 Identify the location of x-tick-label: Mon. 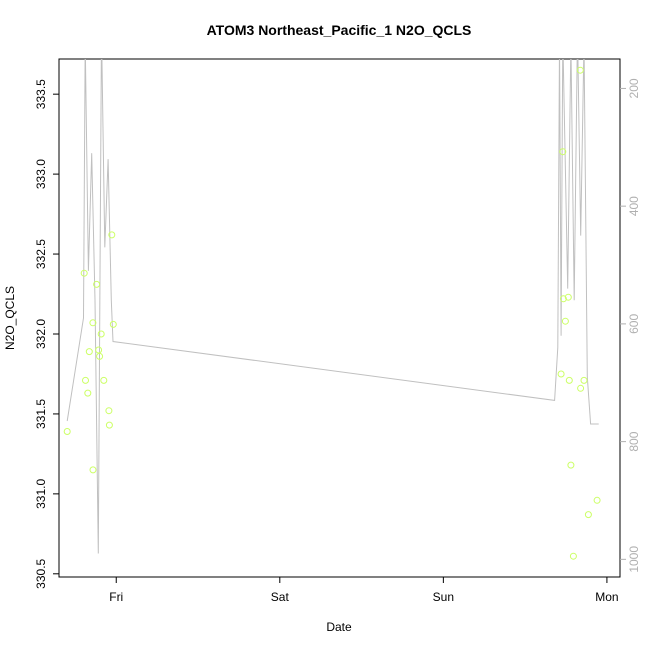
(606, 597).